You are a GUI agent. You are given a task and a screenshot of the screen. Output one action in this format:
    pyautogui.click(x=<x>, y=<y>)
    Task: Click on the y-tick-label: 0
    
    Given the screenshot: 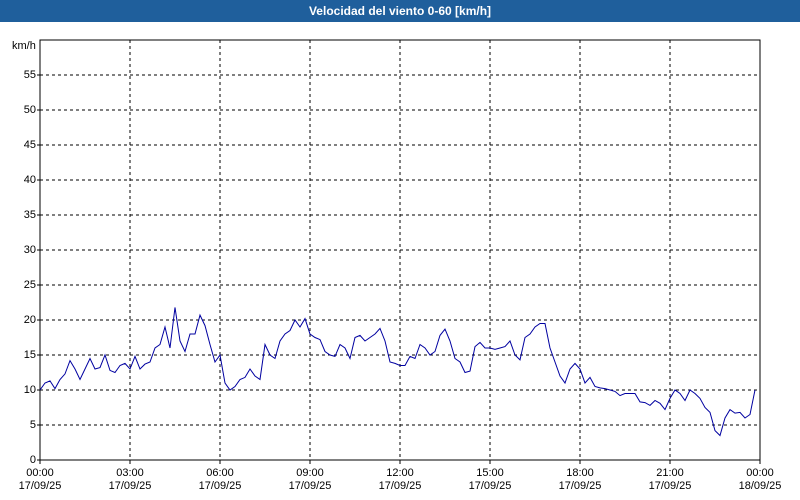 What is the action you would take?
    pyautogui.click(x=33, y=460)
    